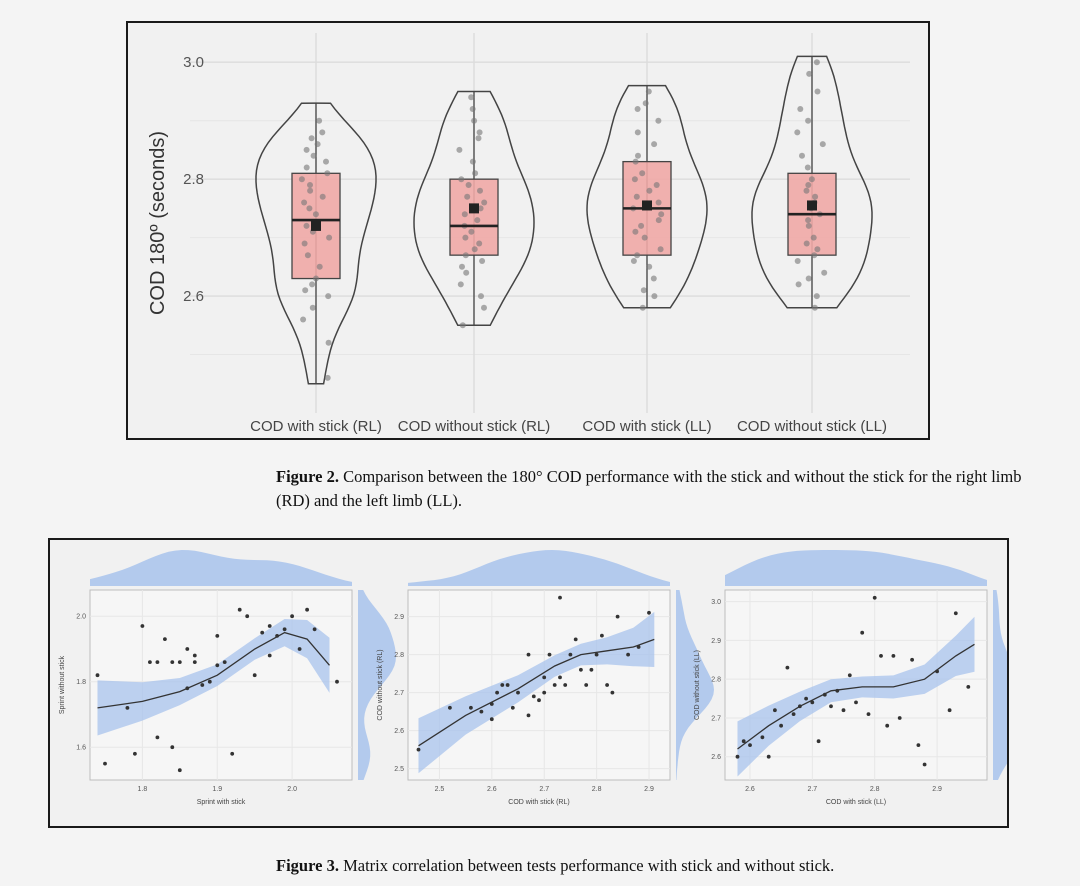 The width and height of the screenshot is (1080, 886). What do you see at coordinates (716, 641) in the screenshot?
I see `y-tick-label: 2.9` at bounding box center [716, 641].